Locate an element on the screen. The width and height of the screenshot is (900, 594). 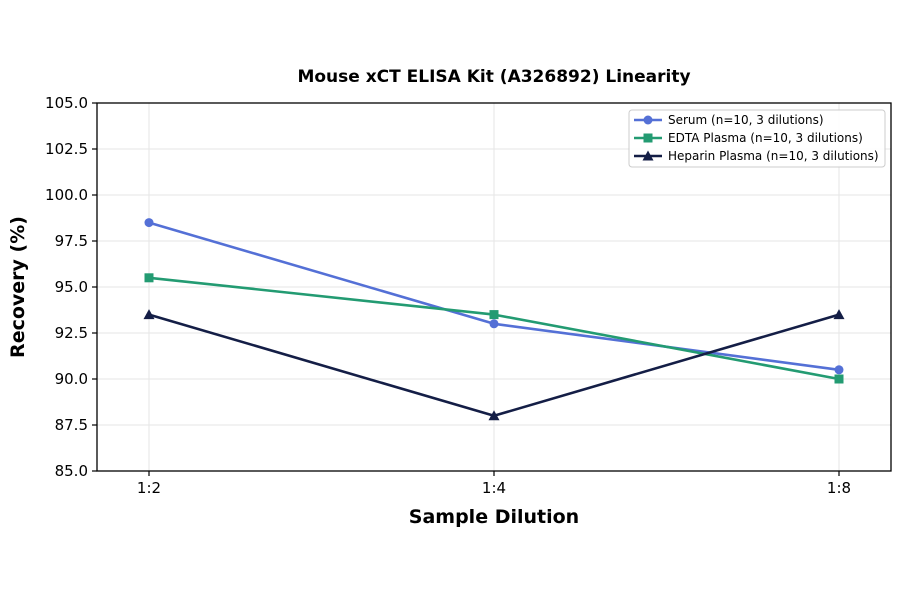
x-tick-label: 1:2 is located at coordinates (149, 488).